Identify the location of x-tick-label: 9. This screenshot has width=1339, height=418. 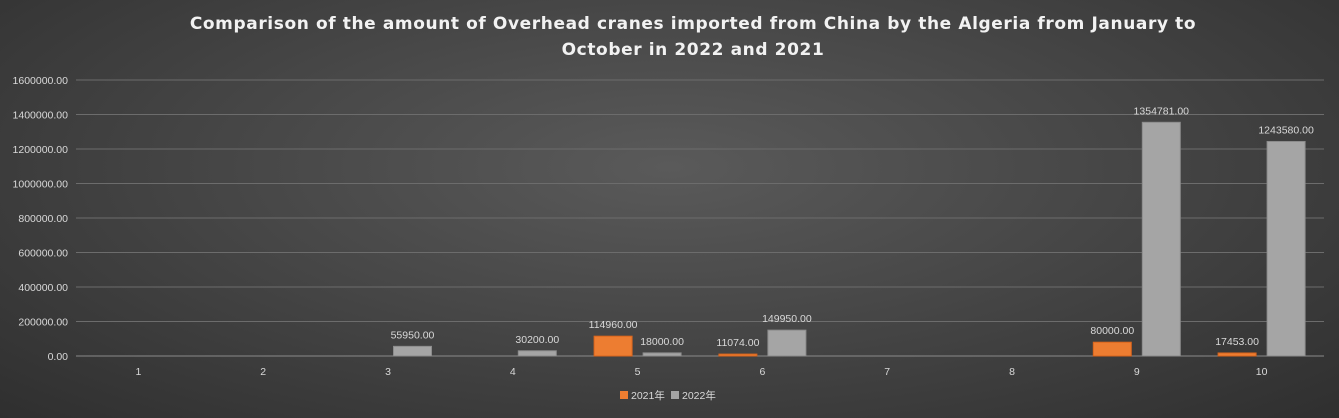
(1137, 372).